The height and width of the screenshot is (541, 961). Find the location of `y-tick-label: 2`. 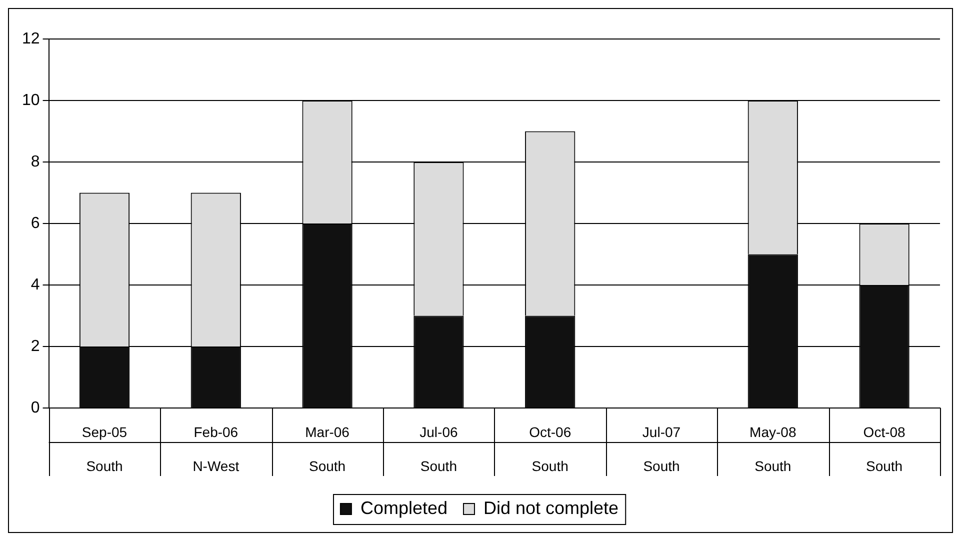

y-tick-label: 2 is located at coordinates (35, 346).